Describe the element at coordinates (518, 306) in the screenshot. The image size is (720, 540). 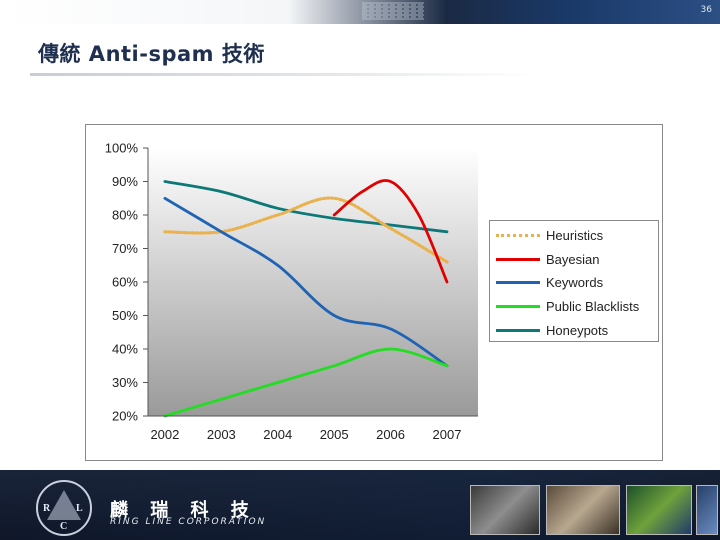
I see `legend-swatch-public-blacklists` at that location.